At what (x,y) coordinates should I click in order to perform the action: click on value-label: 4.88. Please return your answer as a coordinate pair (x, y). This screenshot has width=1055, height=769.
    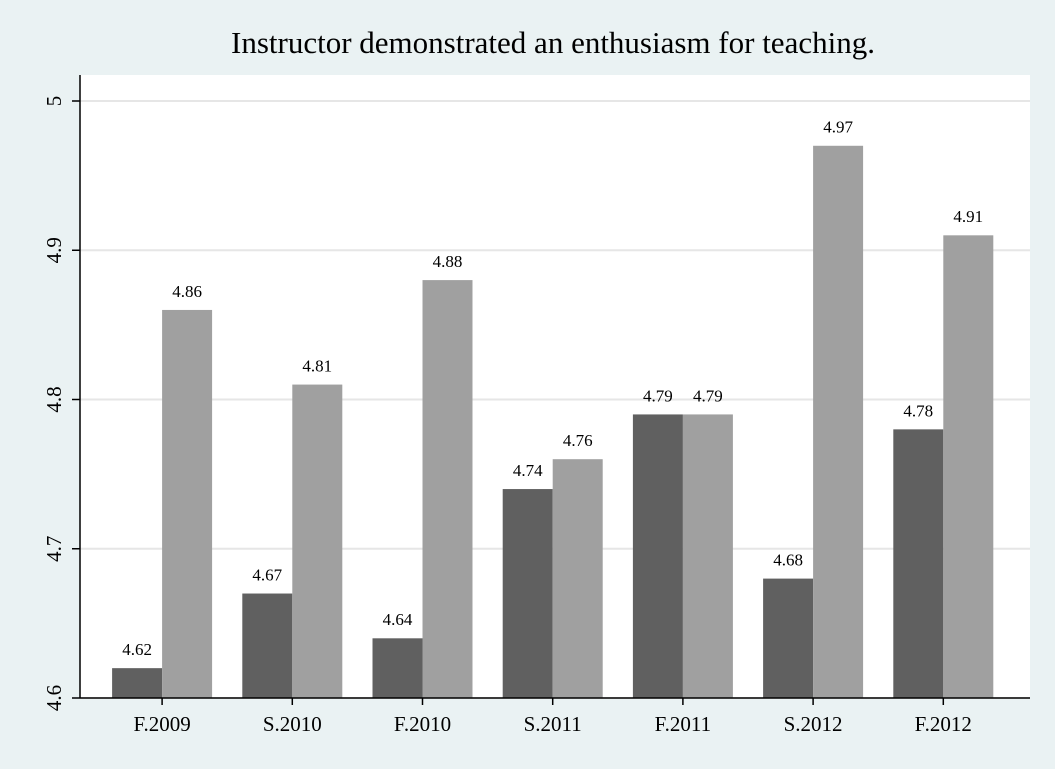
    Looking at the image, I should click on (448, 261).